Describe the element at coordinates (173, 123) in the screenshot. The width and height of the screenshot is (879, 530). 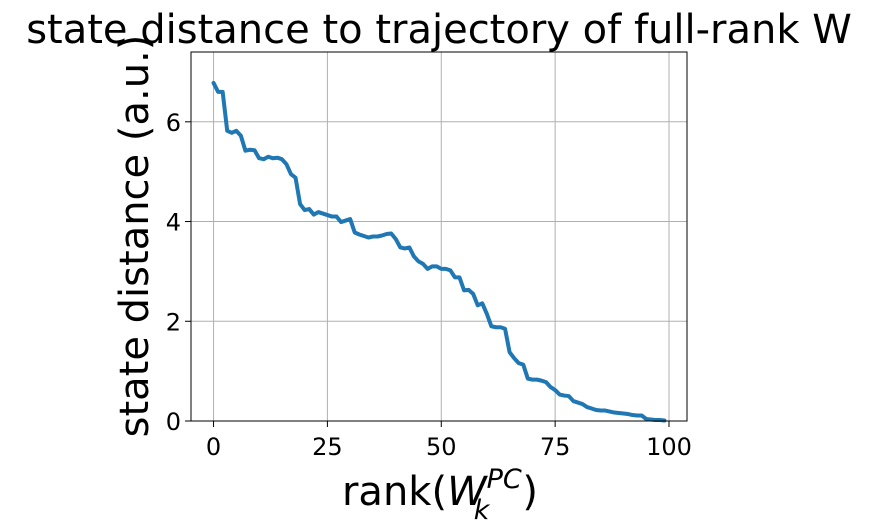
I see `y-tick-label: 6` at that location.